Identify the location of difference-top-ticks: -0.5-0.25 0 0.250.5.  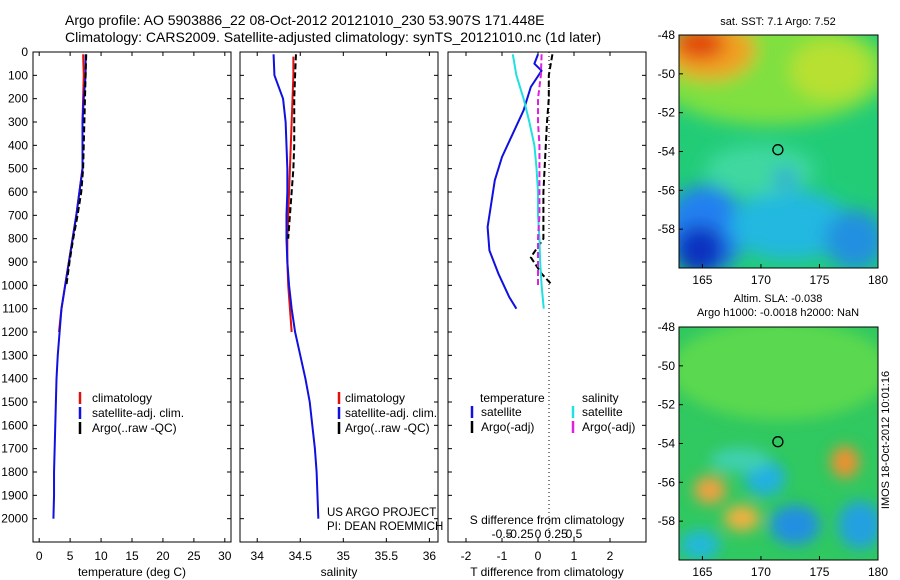
(537, 534).